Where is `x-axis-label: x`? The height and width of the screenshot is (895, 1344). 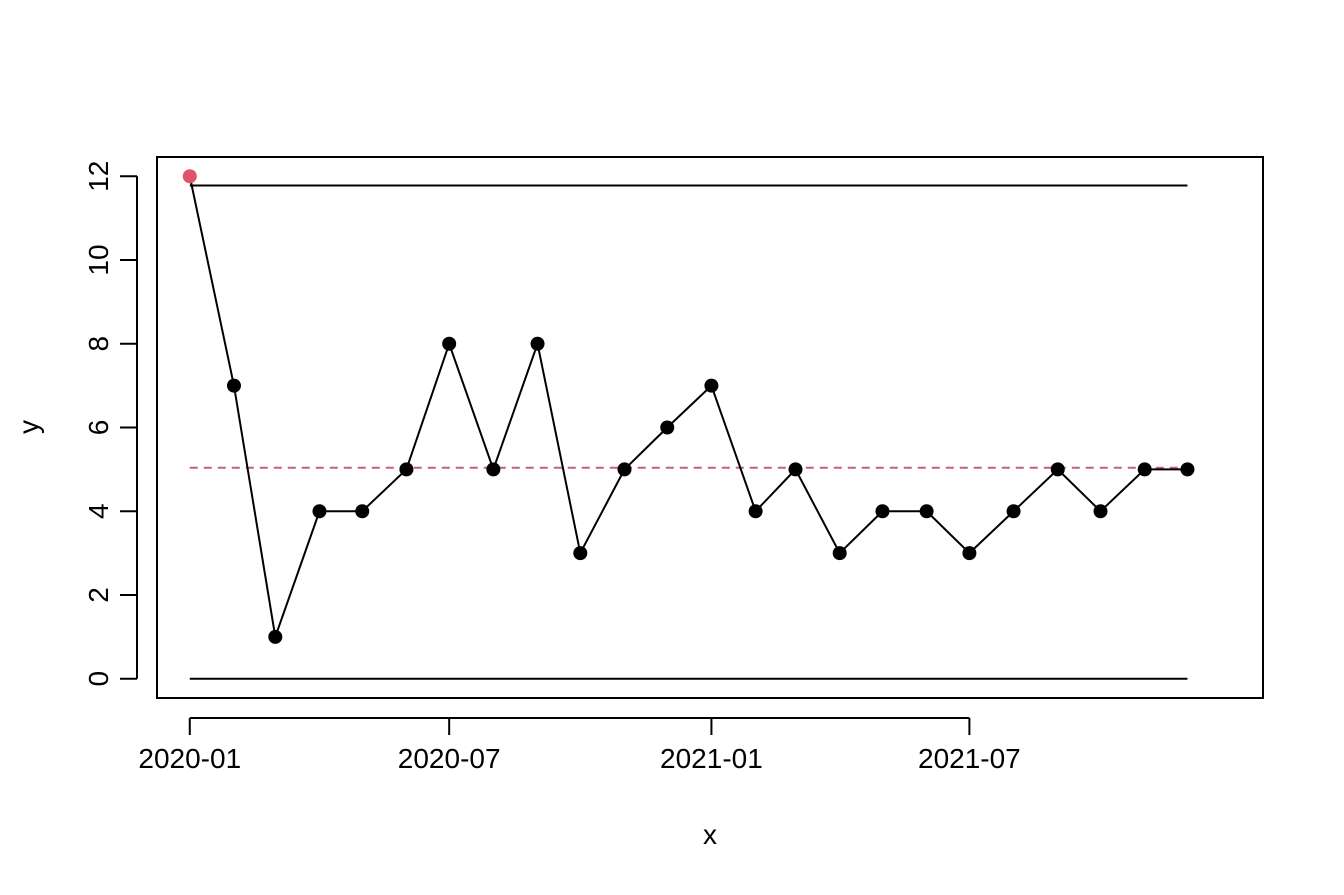
x-axis-label: x is located at coordinates (710, 834).